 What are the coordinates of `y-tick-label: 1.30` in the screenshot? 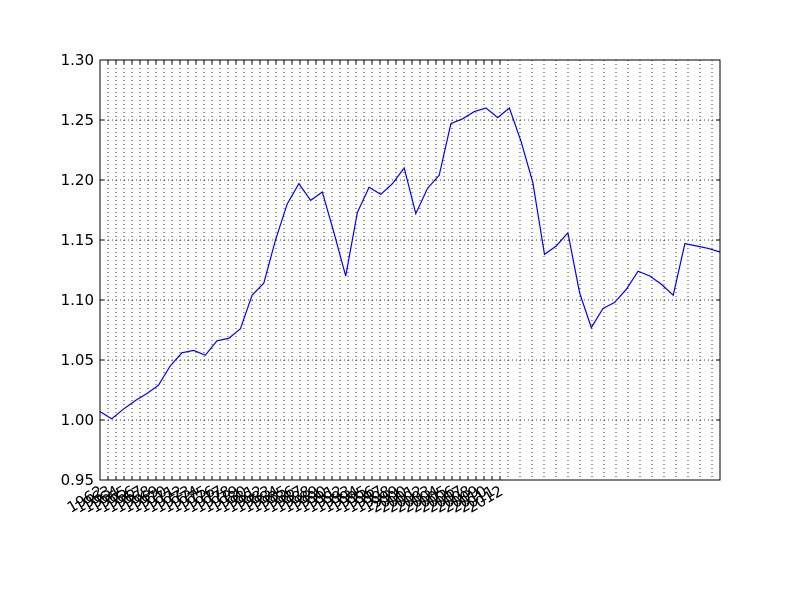 It's located at (77, 60).